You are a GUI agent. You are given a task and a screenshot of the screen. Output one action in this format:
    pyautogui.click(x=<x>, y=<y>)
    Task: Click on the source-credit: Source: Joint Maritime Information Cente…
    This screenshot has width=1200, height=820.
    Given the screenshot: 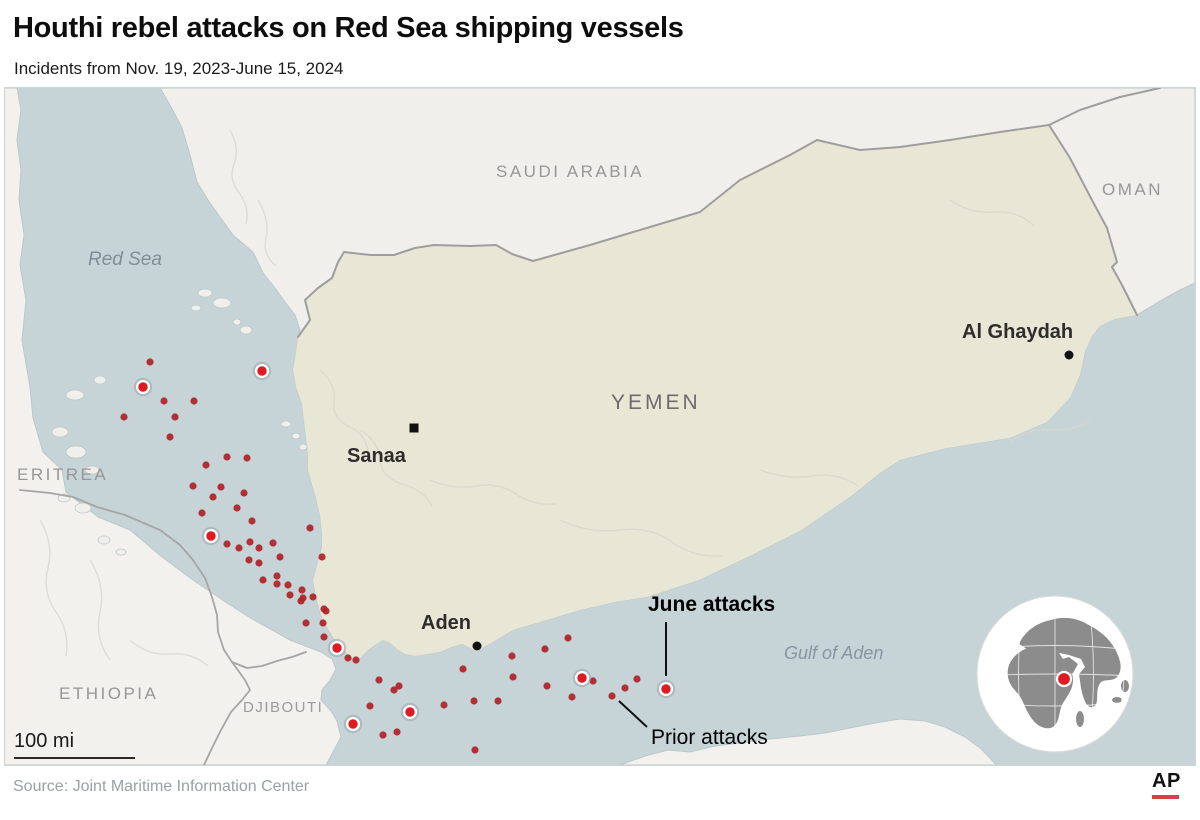 What is the action you would take?
    pyautogui.click(x=161, y=786)
    